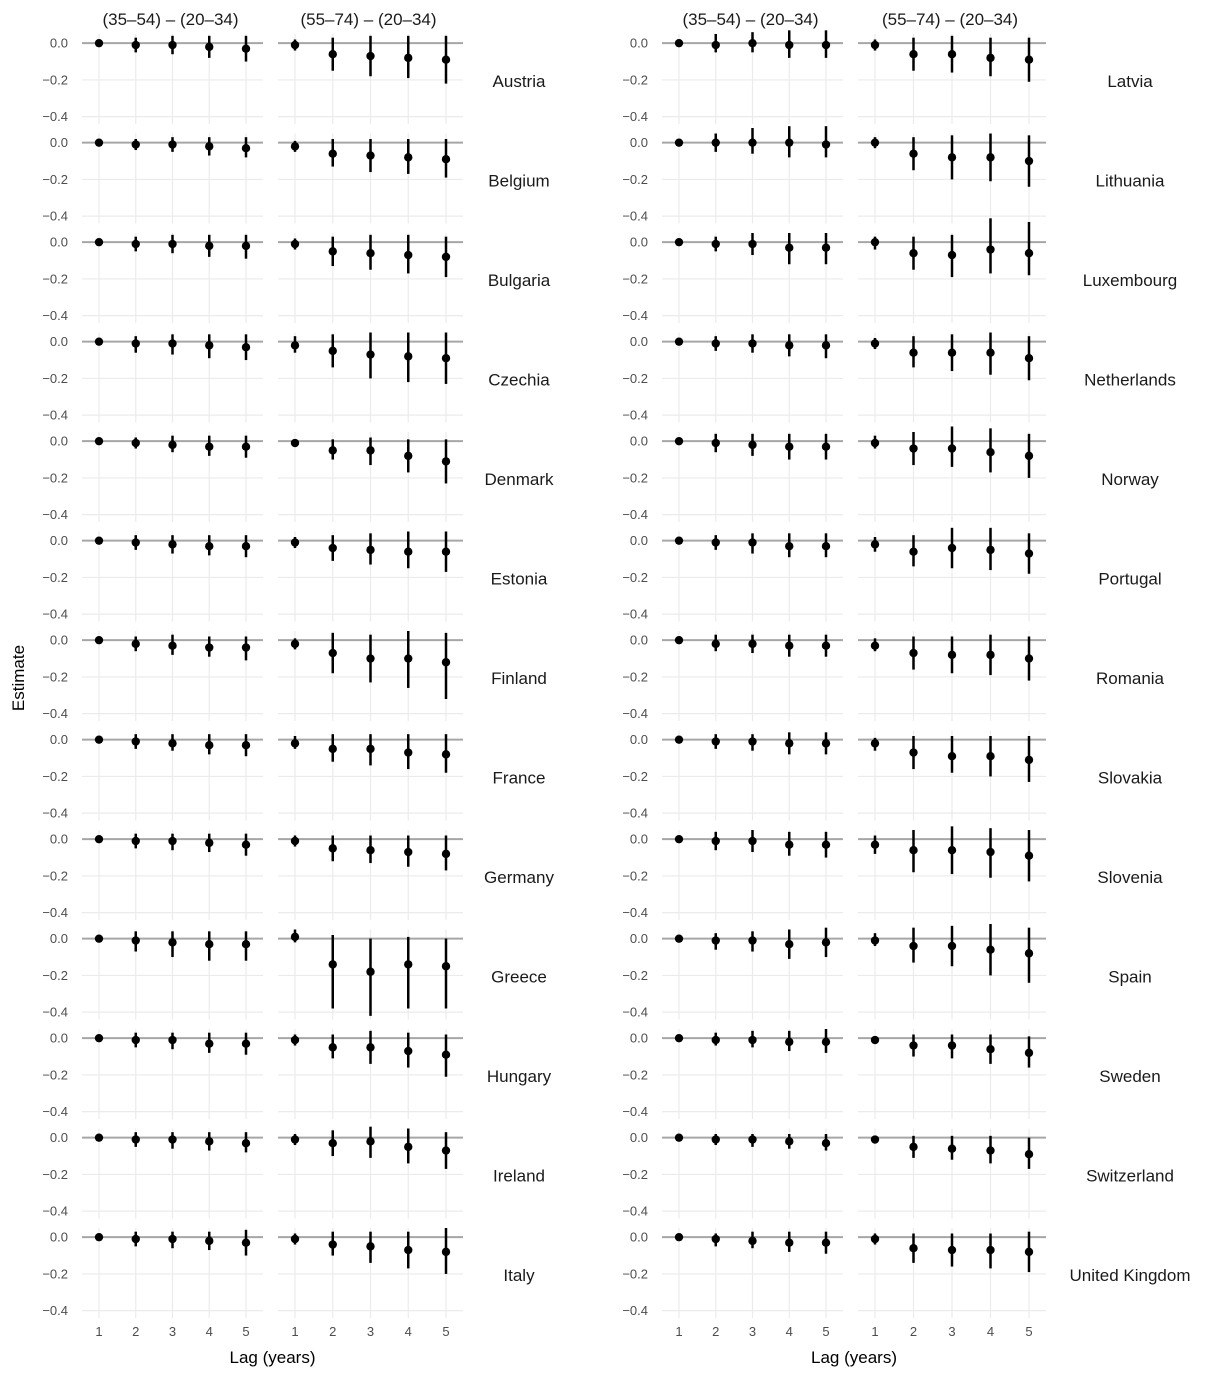 This screenshot has height=1375, width=1211. Describe the element at coordinates (519, 678) in the screenshot. I see `facet-row-label: Finland` at that location.